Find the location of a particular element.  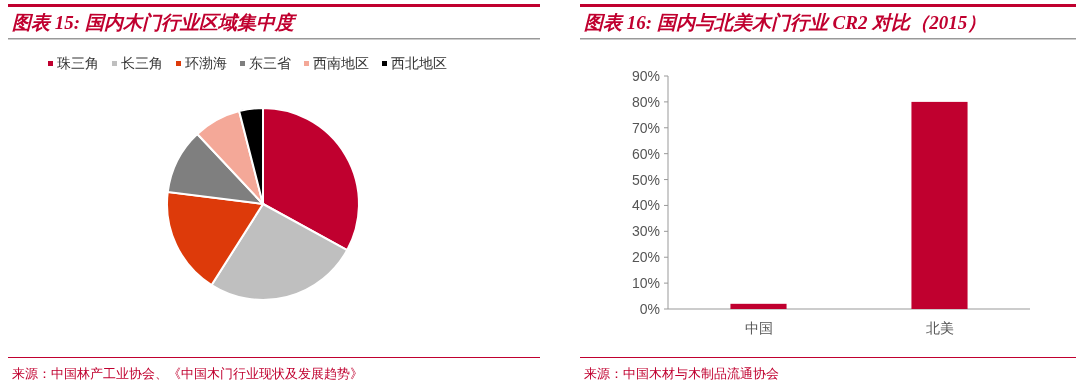

y-tick-label: 90% is located at coordinates (645, 76).